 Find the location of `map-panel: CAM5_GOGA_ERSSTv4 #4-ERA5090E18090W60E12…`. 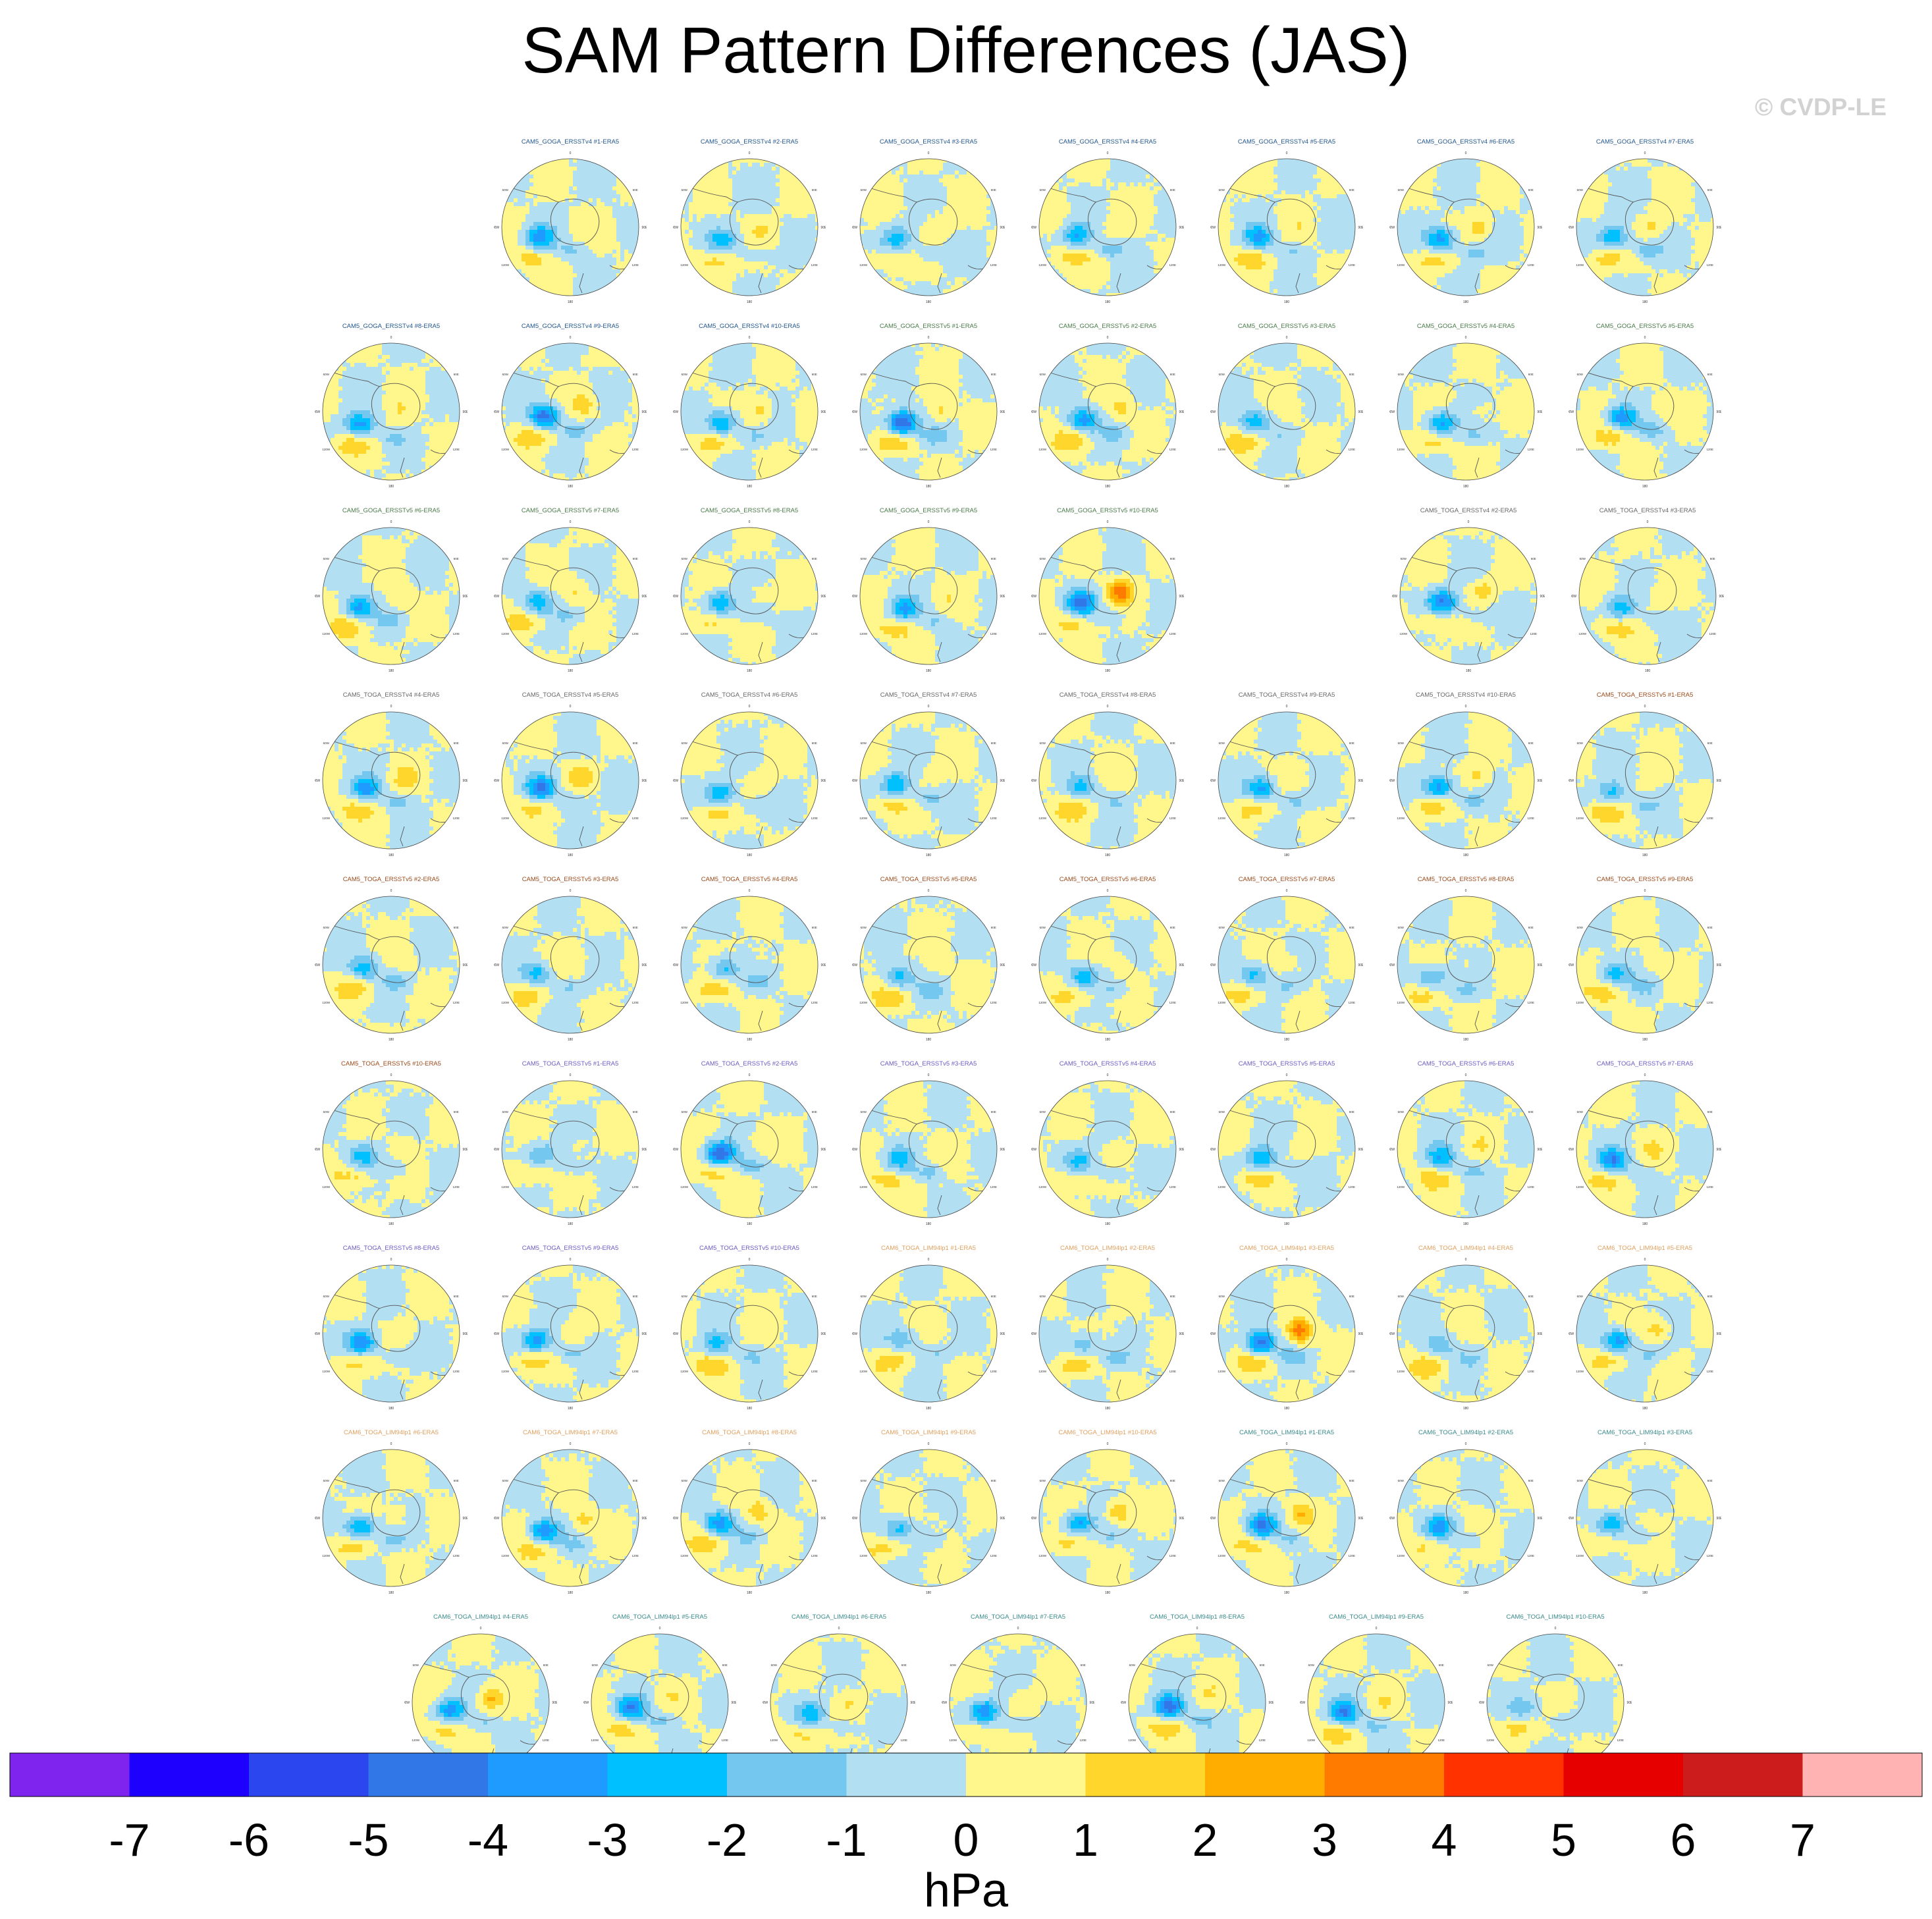

map-panel: CAM5_GOGA_ERSSTv4 #4-ERA5090E18090W60E12… is located at coordinates (1107, 226).